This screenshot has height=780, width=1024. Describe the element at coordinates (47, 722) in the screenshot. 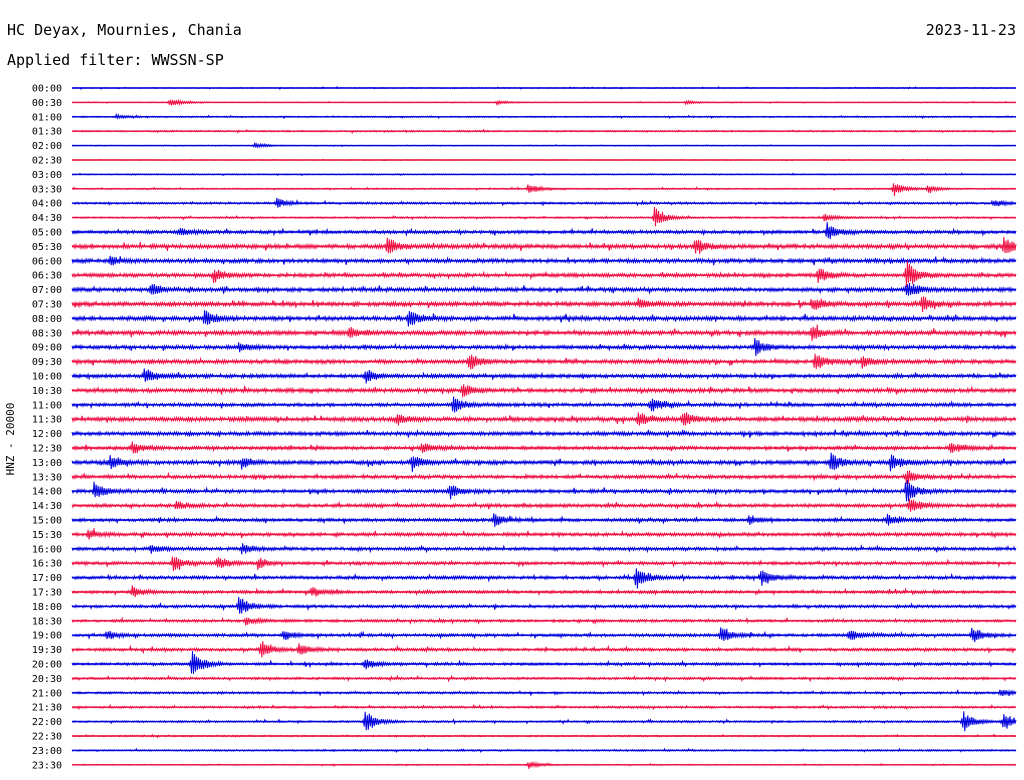

I see `row-time-label: 22:00` at that location.